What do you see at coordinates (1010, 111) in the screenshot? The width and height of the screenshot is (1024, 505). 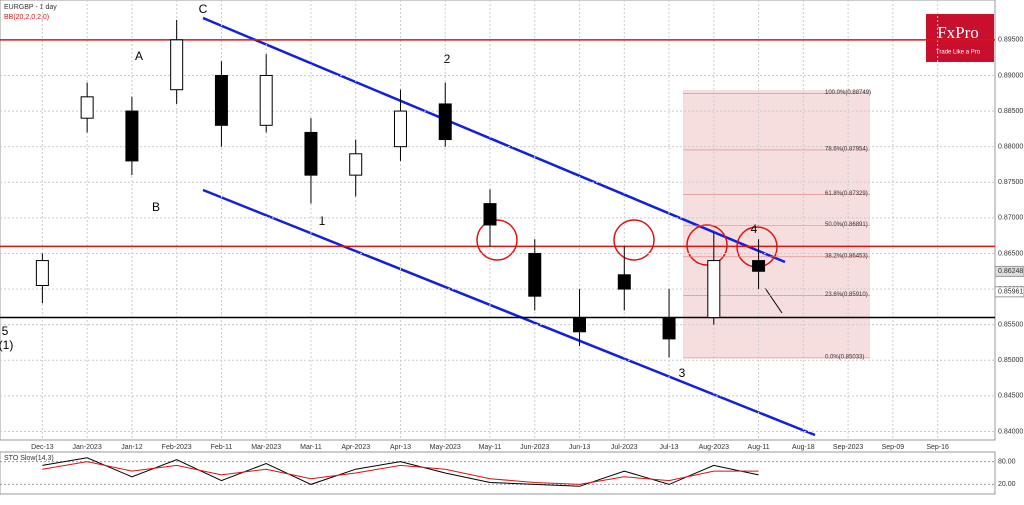 I see `y-tick-label: 0.88500` at bounding box center [1010, 111].